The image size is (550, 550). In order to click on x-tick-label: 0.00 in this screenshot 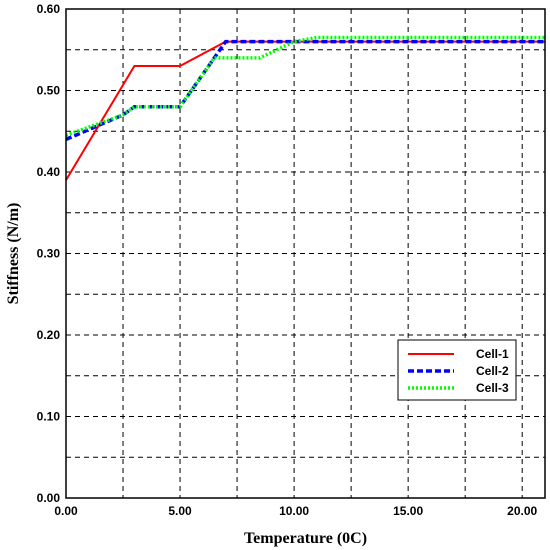, I will do `click(66, 511)`.